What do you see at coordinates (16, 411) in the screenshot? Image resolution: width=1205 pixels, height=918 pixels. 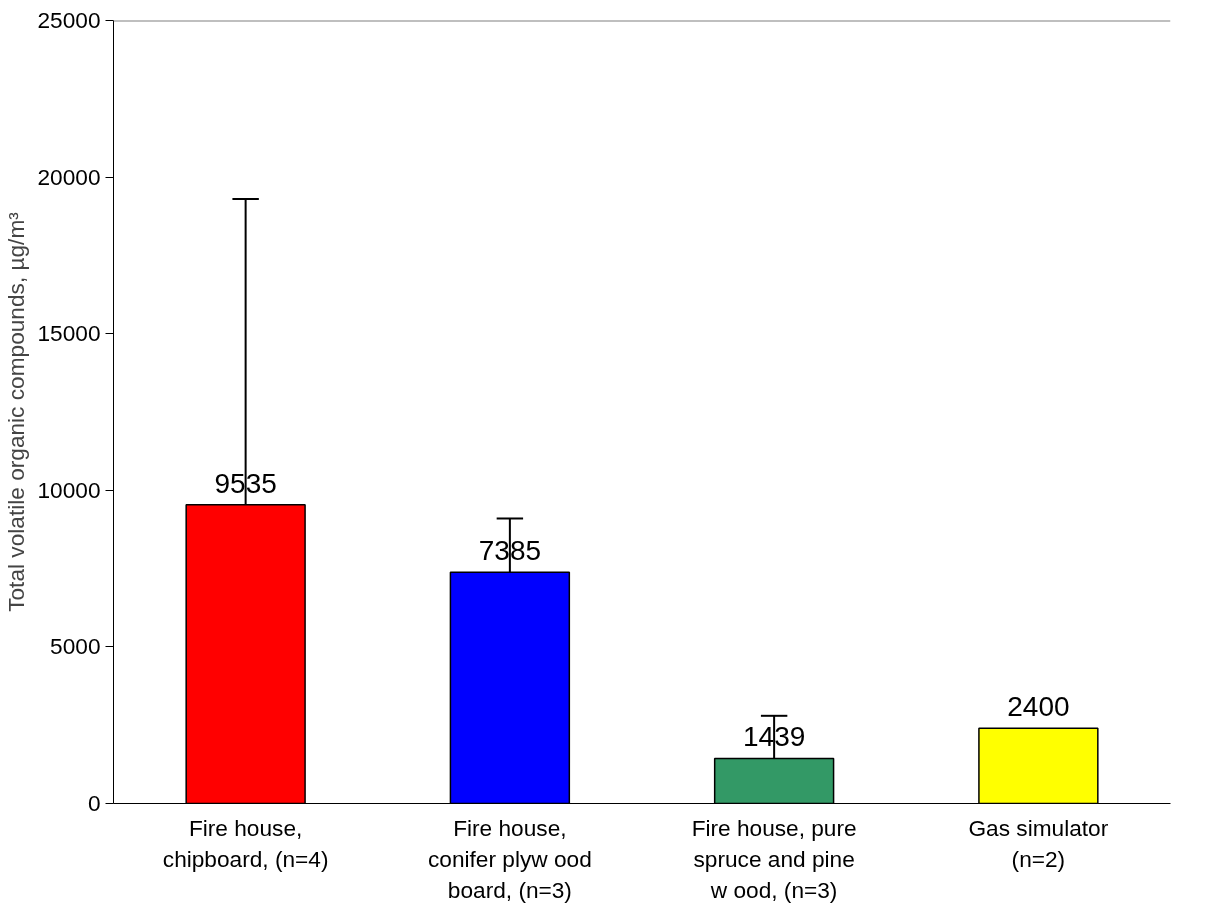 I see `y-axis-title: Total volatile organic compounds, µg/m³` at bounding box center [16, 411].